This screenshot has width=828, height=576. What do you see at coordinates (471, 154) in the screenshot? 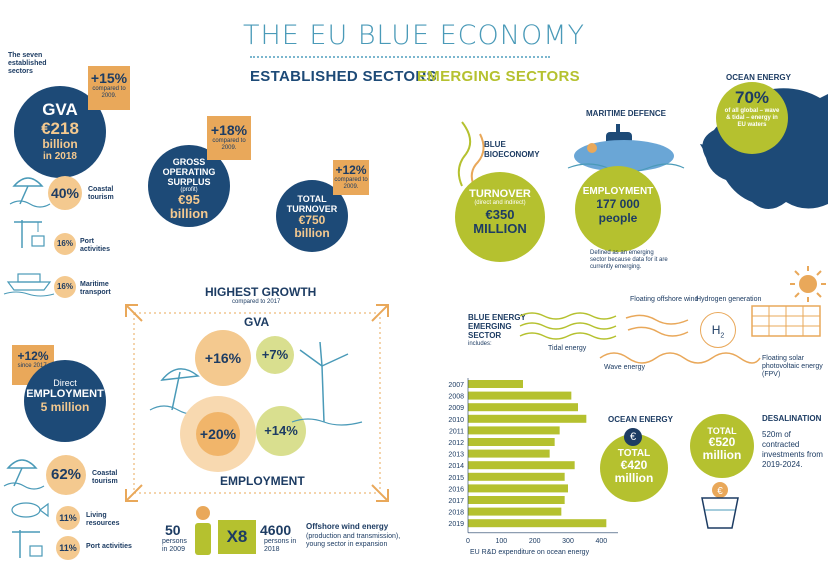
I see `seaweed-icon` at bounding box center [471, 154].